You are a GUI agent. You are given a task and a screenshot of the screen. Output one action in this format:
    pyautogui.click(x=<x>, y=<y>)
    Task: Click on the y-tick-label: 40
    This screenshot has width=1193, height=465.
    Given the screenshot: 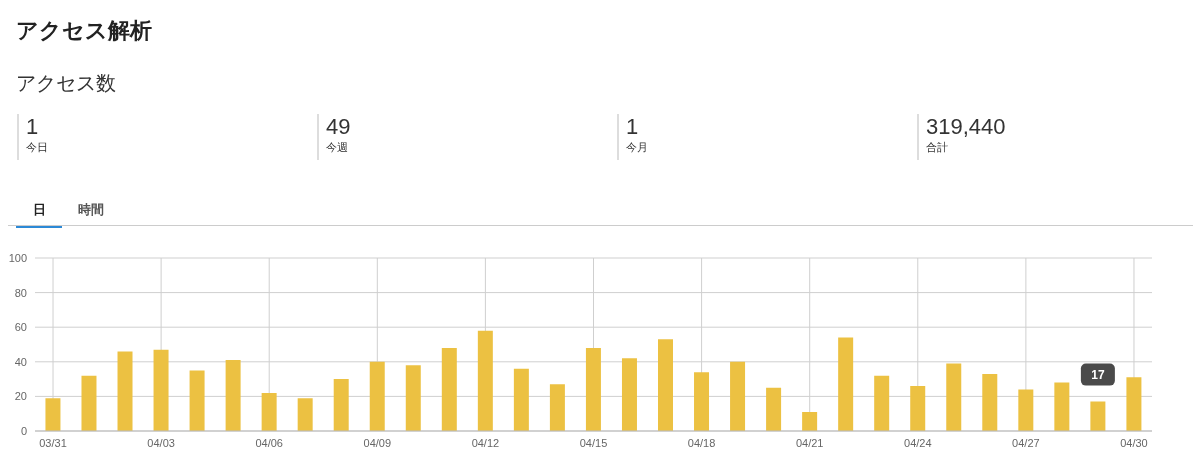 What is the action you would take?
    pyautogui.click(x=20, y=361)
    